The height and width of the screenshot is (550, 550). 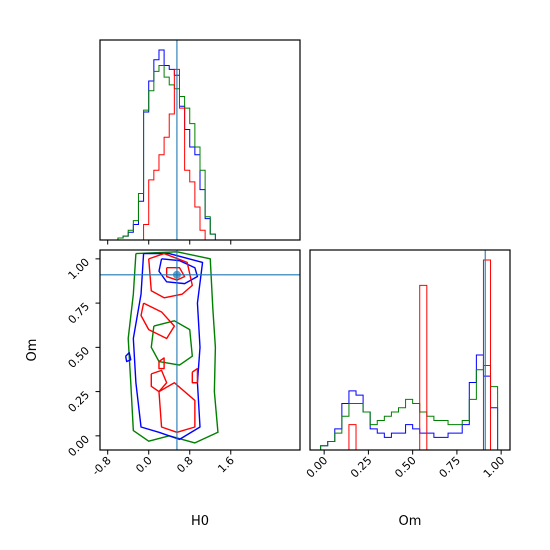 What do you see at coordinates (176, 274) in the screenshot?
I see `truth-point` at bounding box center [176, 274].